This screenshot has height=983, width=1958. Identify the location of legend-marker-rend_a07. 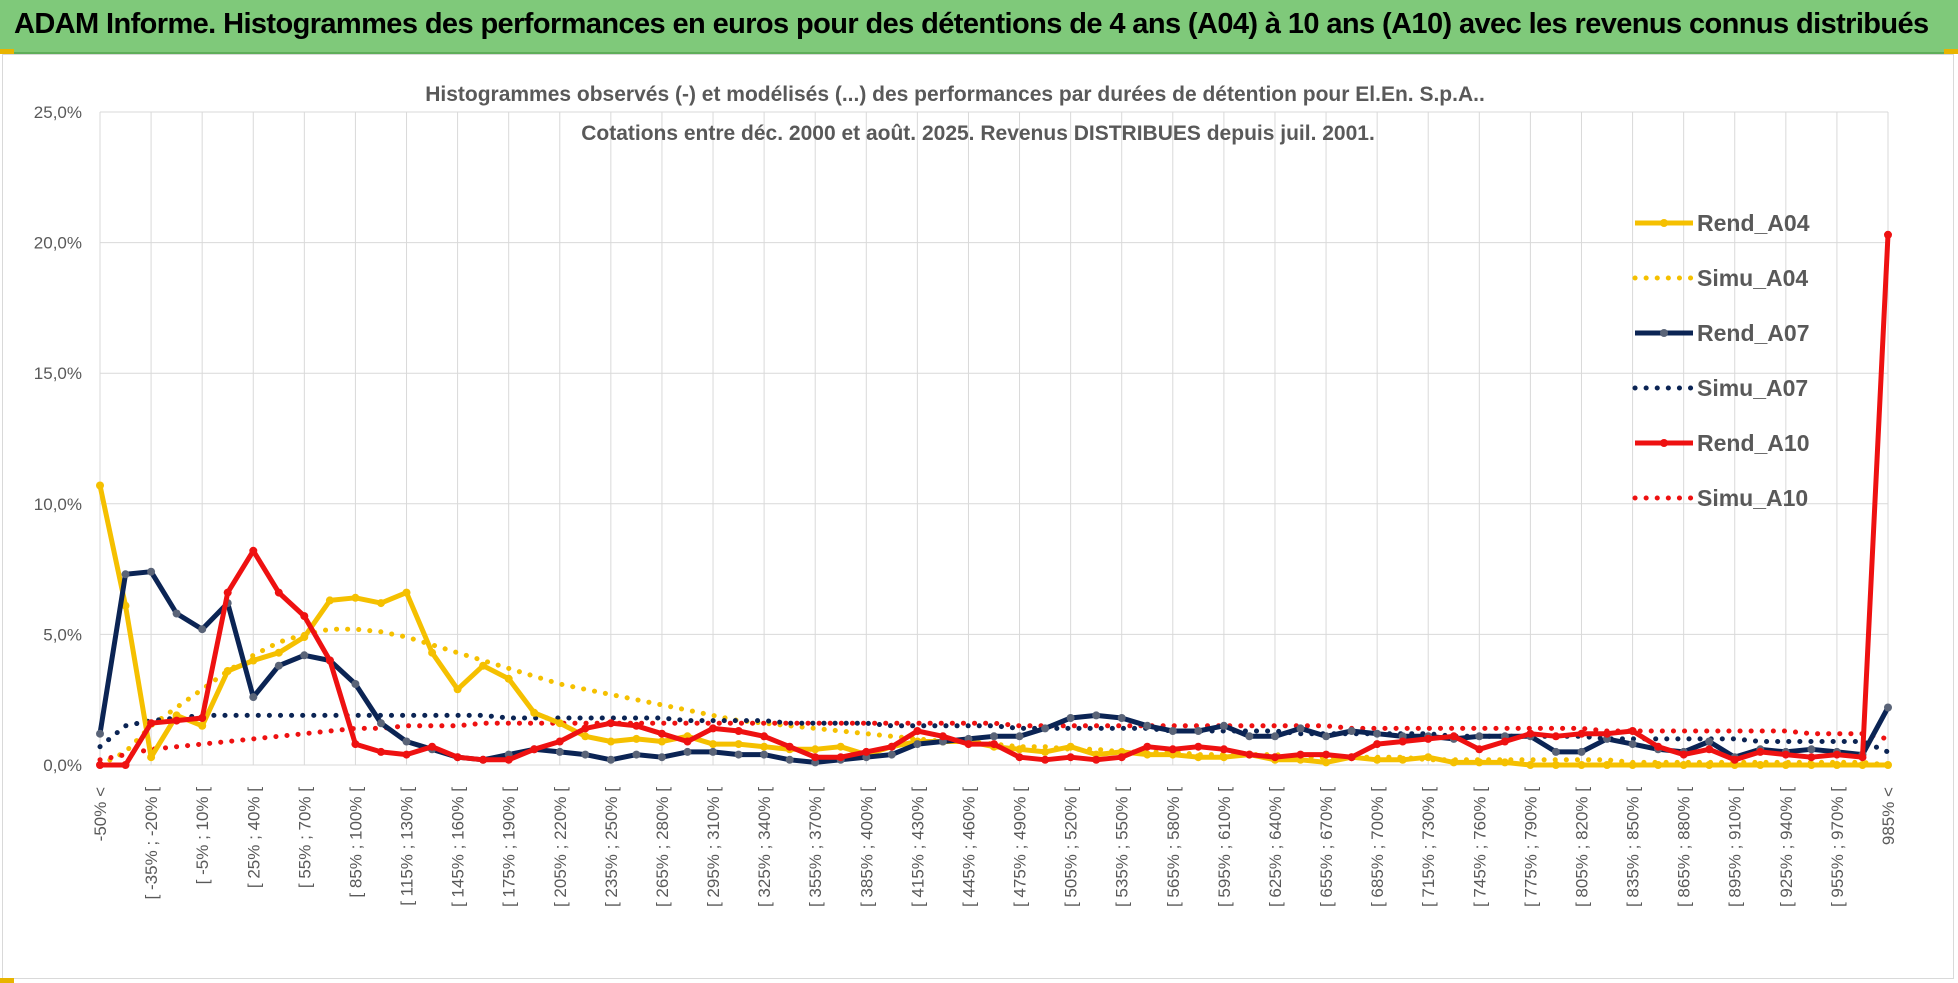
(1664, 333).